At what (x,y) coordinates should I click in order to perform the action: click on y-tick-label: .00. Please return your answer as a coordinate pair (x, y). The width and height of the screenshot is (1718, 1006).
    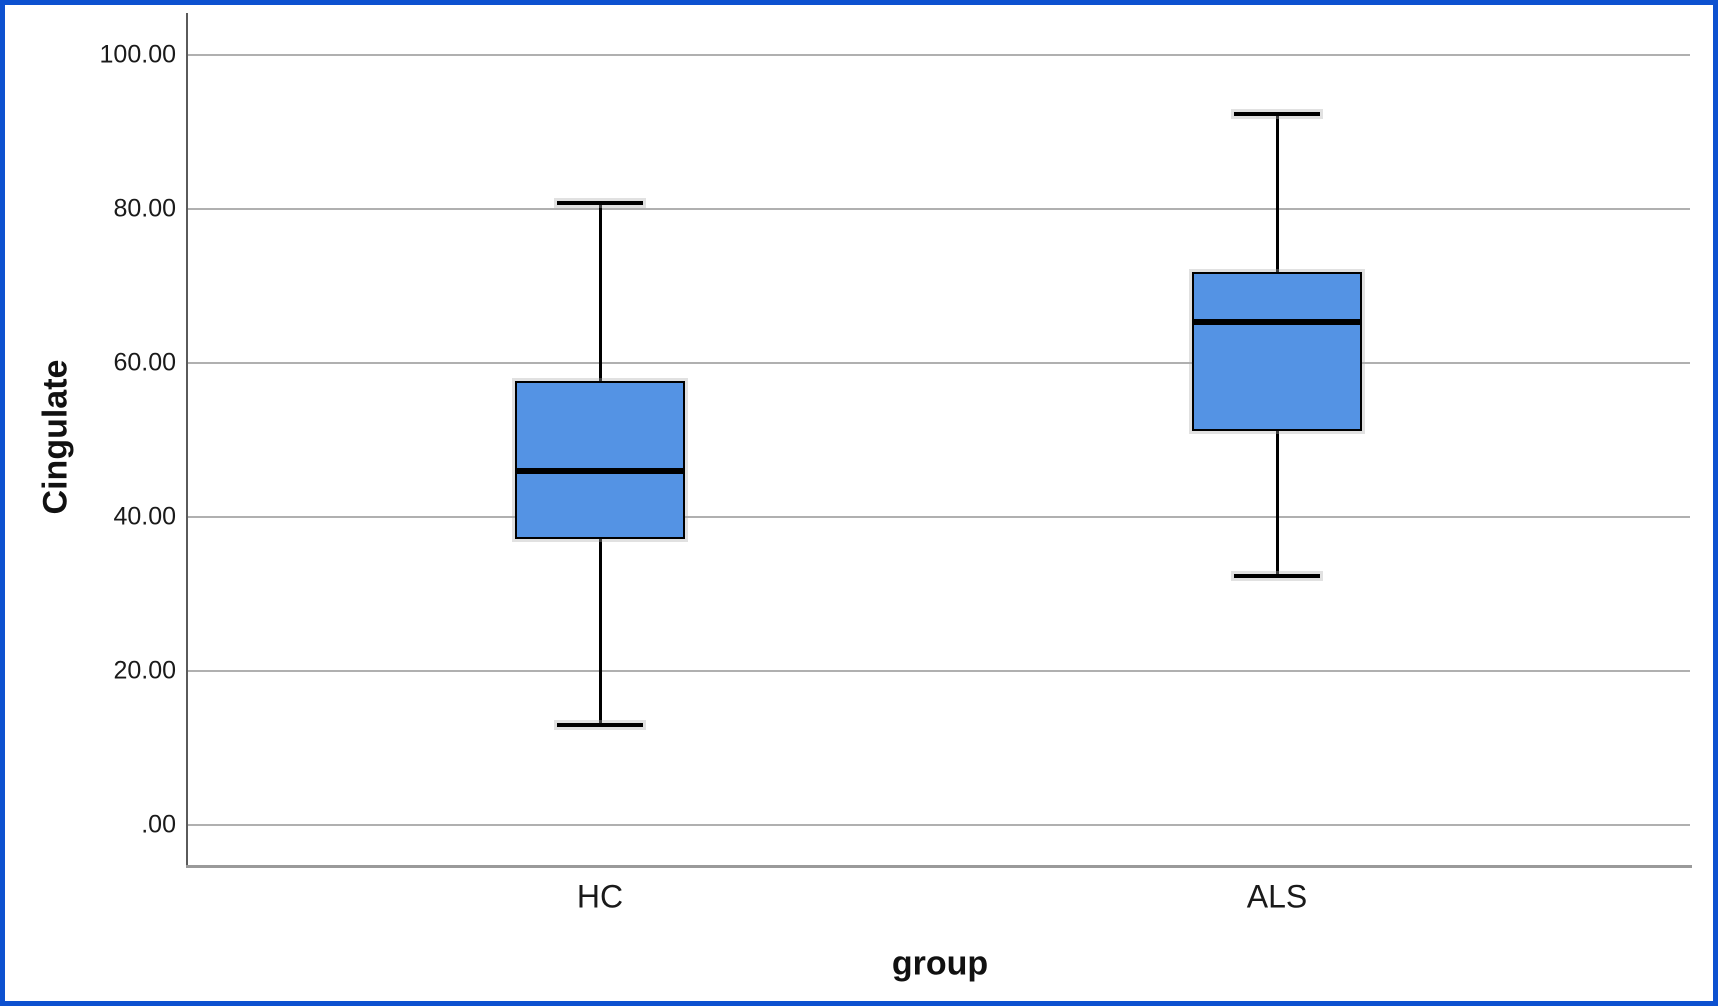
    Looking at the image, I should click on (158, 824).